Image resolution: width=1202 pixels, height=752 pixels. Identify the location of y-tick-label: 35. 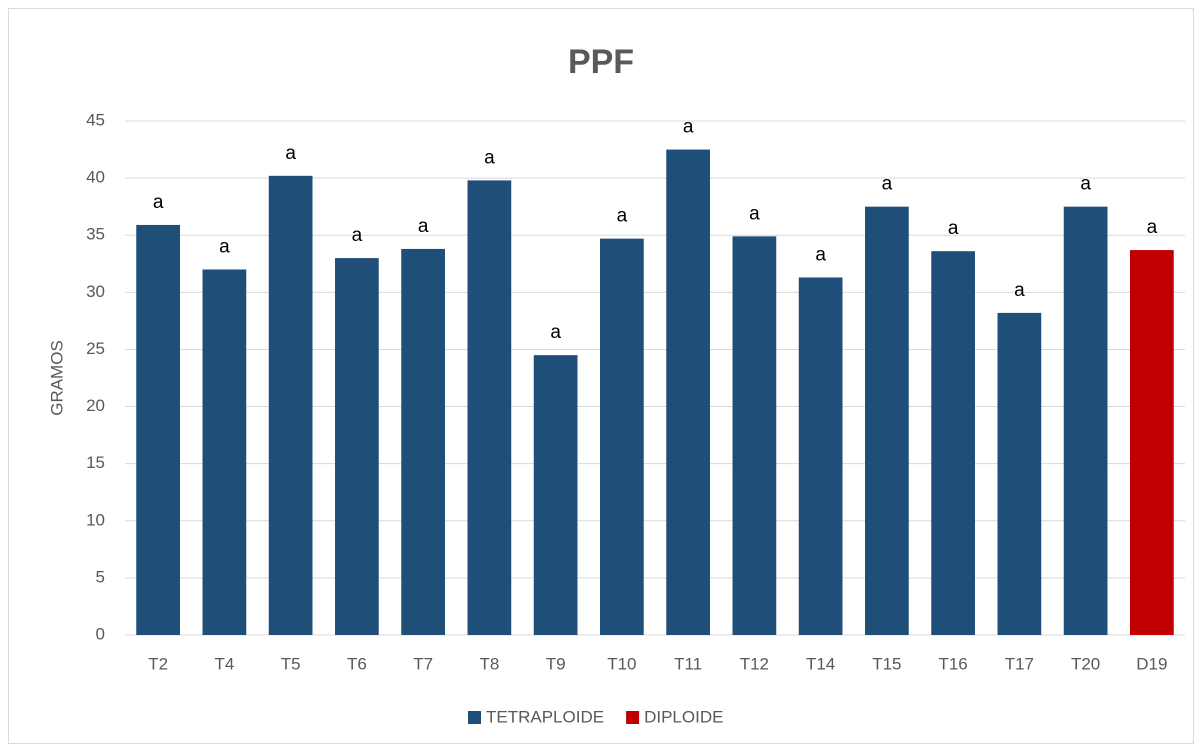
(95, 234).